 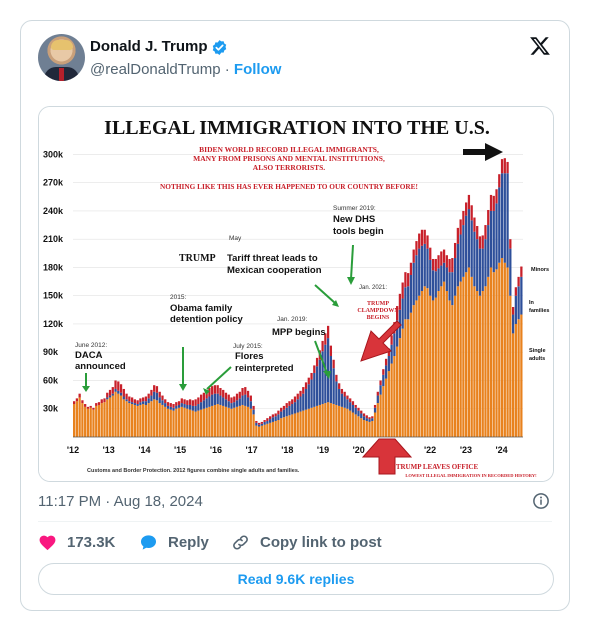 What do you see at coordinates (53, 183) in the screenshot?
I see `y-tick-label: 270k` at bounding box center [53, 183].